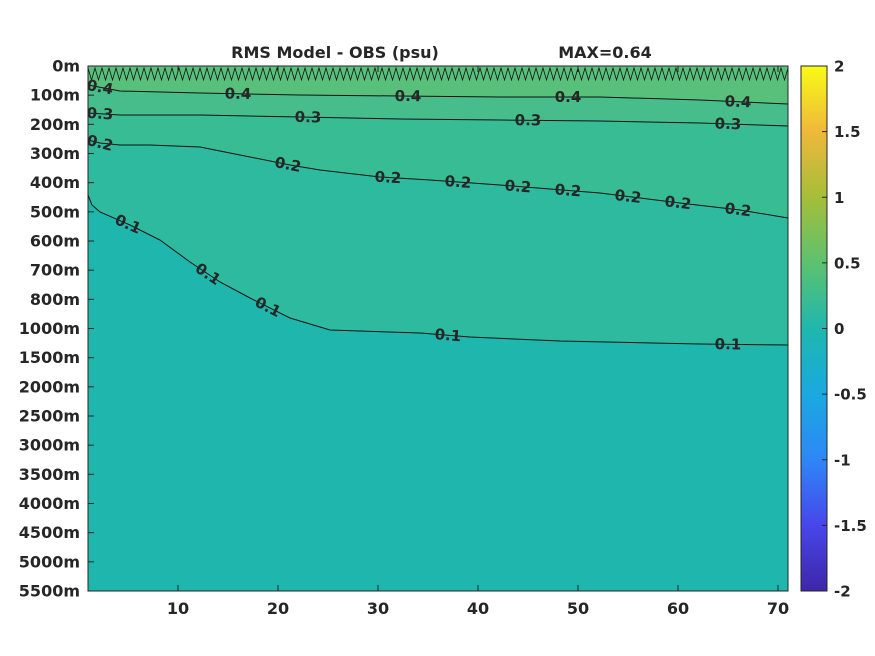  I want to click on y-tick-label: 2000m, so click(49, 386).